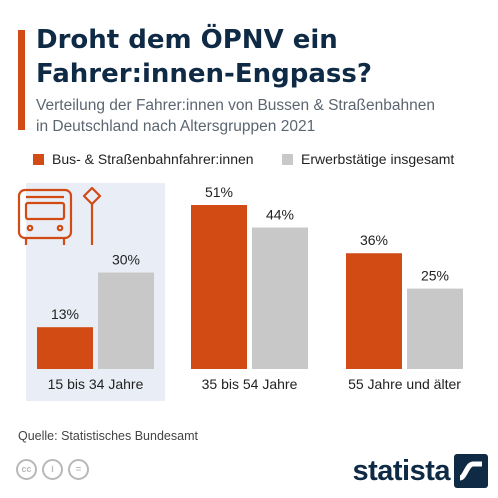 The width and height of the screenshot is (498, 498). What do you see at coordinates (280, 215) in the screenshot?
I see `data-label-total-2: 44%` at bounding box center [280, 215].